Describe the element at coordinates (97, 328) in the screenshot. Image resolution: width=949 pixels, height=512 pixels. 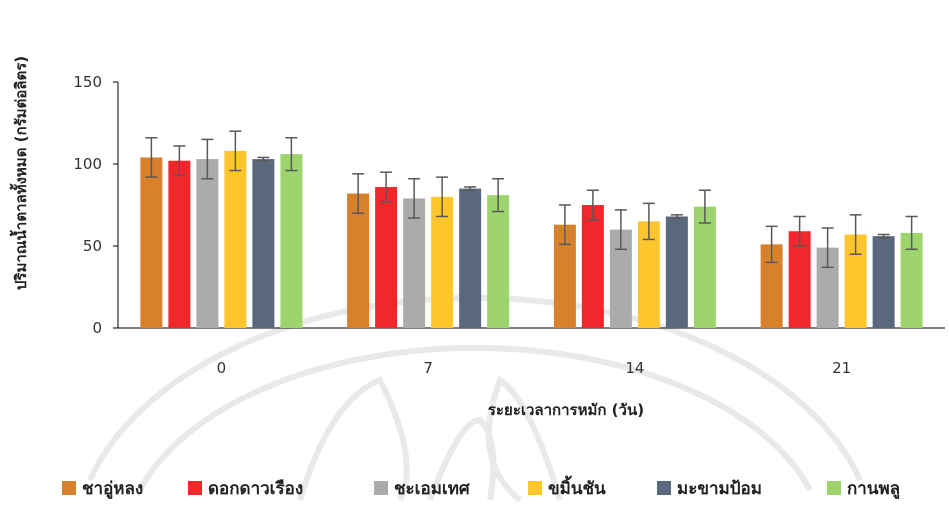
I see `y-tick-label: 0` at that location.